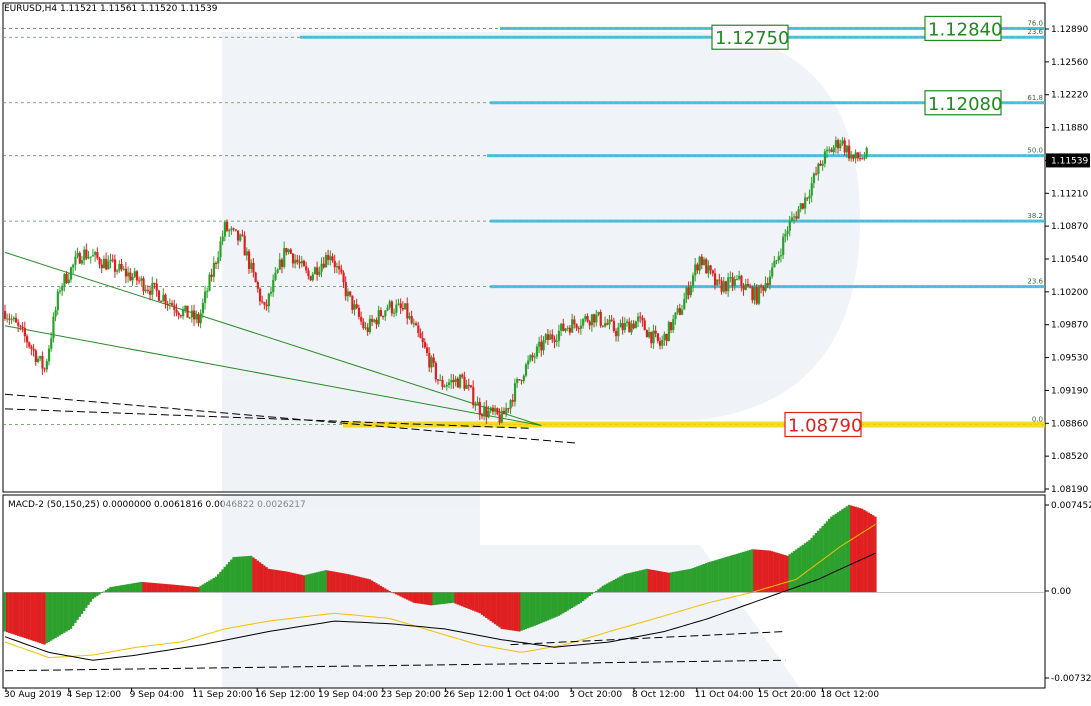  What do you see at coordinates (1061, 592) in the screenshot?
I see `macd-y-tick-label: 0.00` at bounding box center [1061, 592].